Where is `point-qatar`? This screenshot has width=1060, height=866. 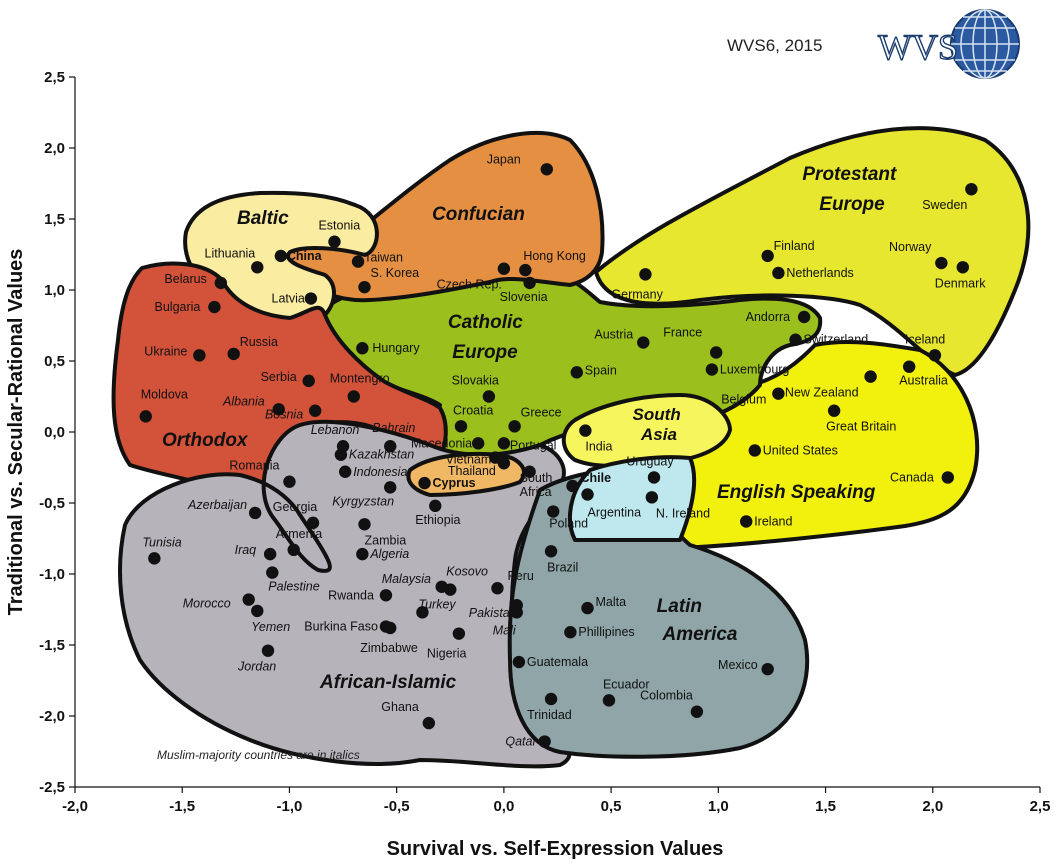 point-qatar is located at coordinates (544, 741).